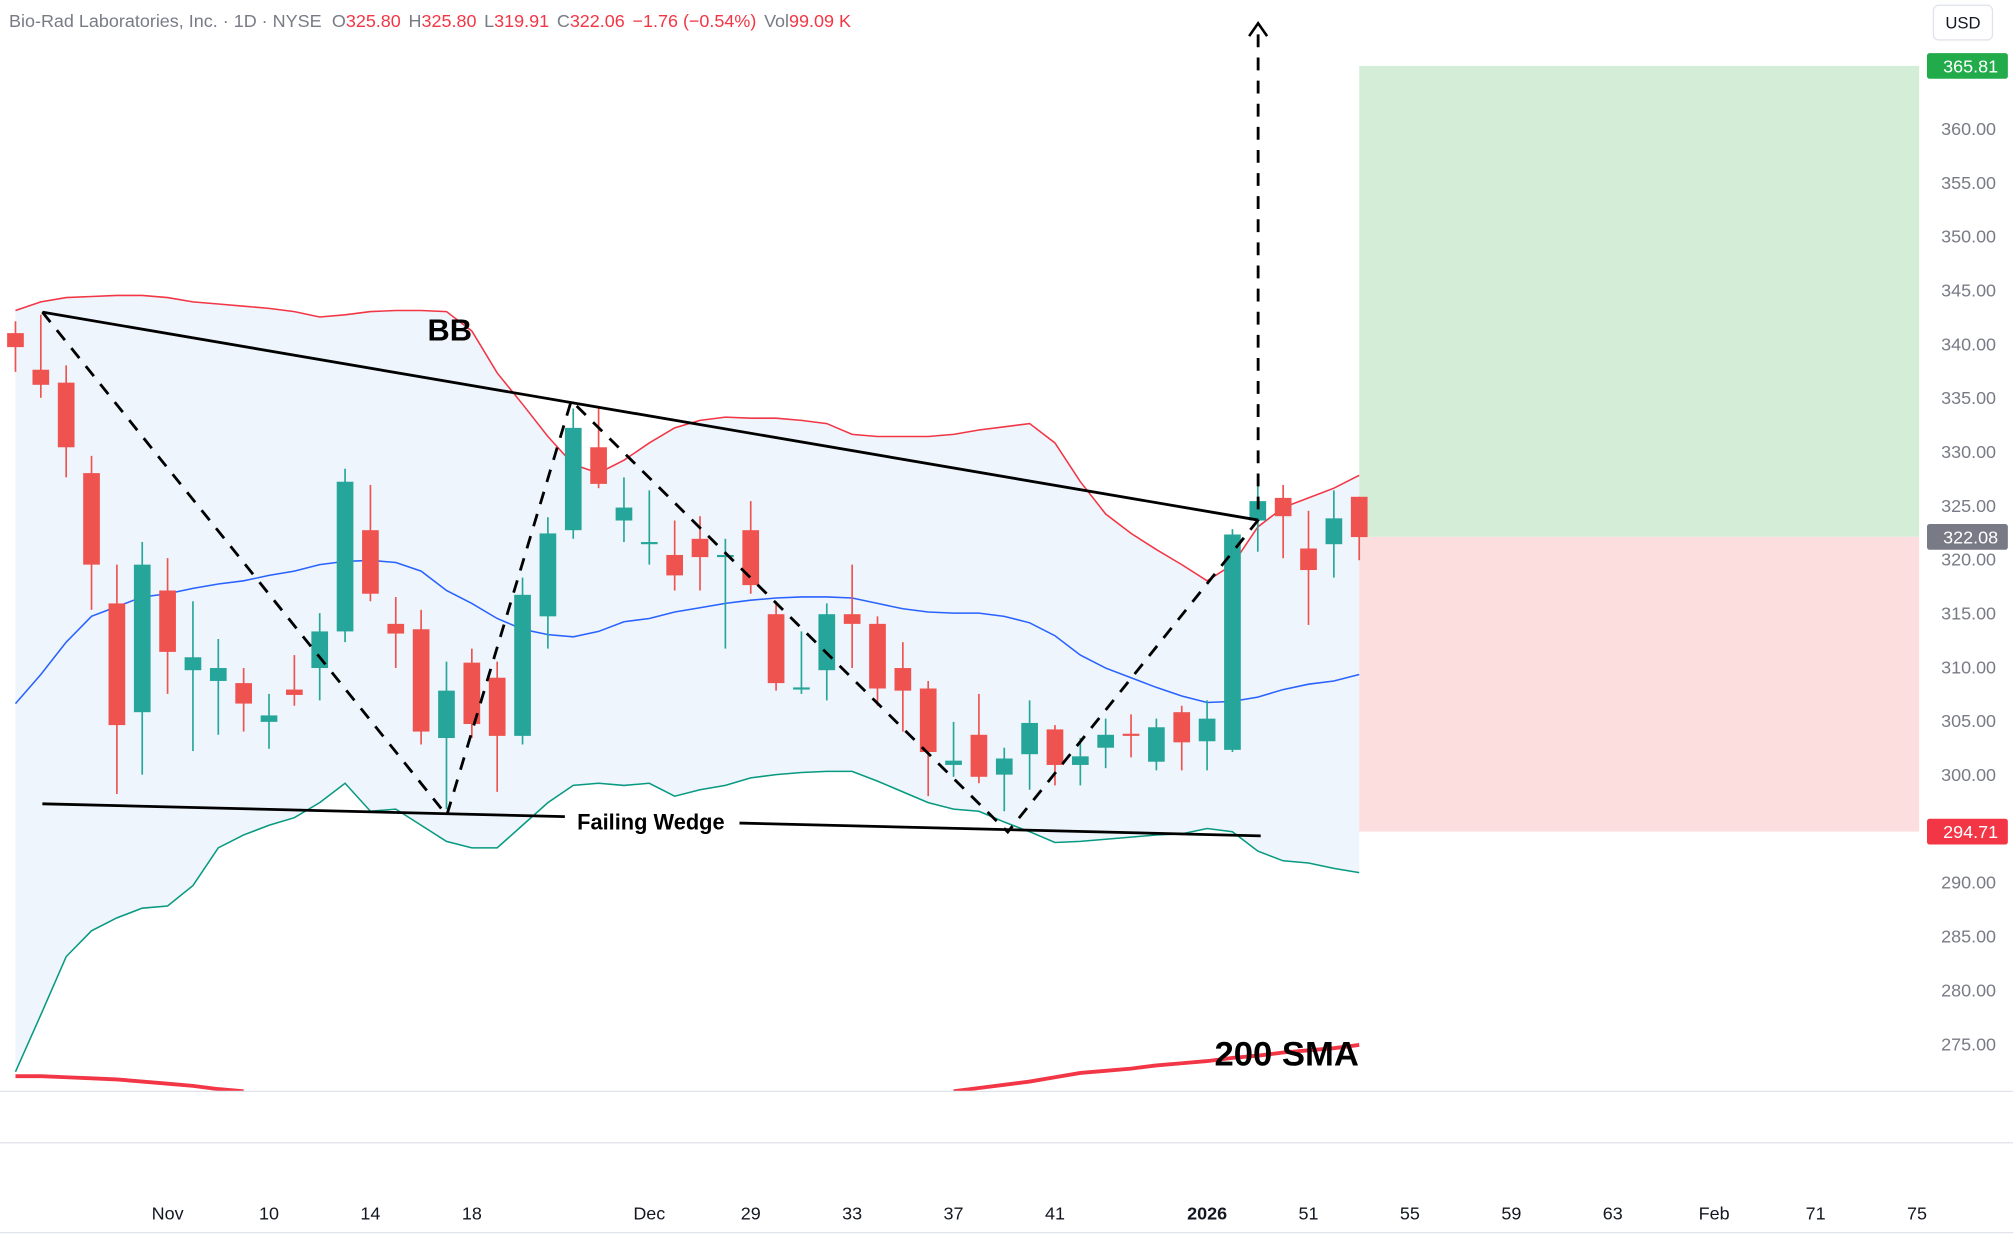 Image resolution: width=2013 pixels, height=1234 pixels. Describe the element at coordinates (521, 21) in the screenshot. I see `ohlc-value: 319.91` at that location.